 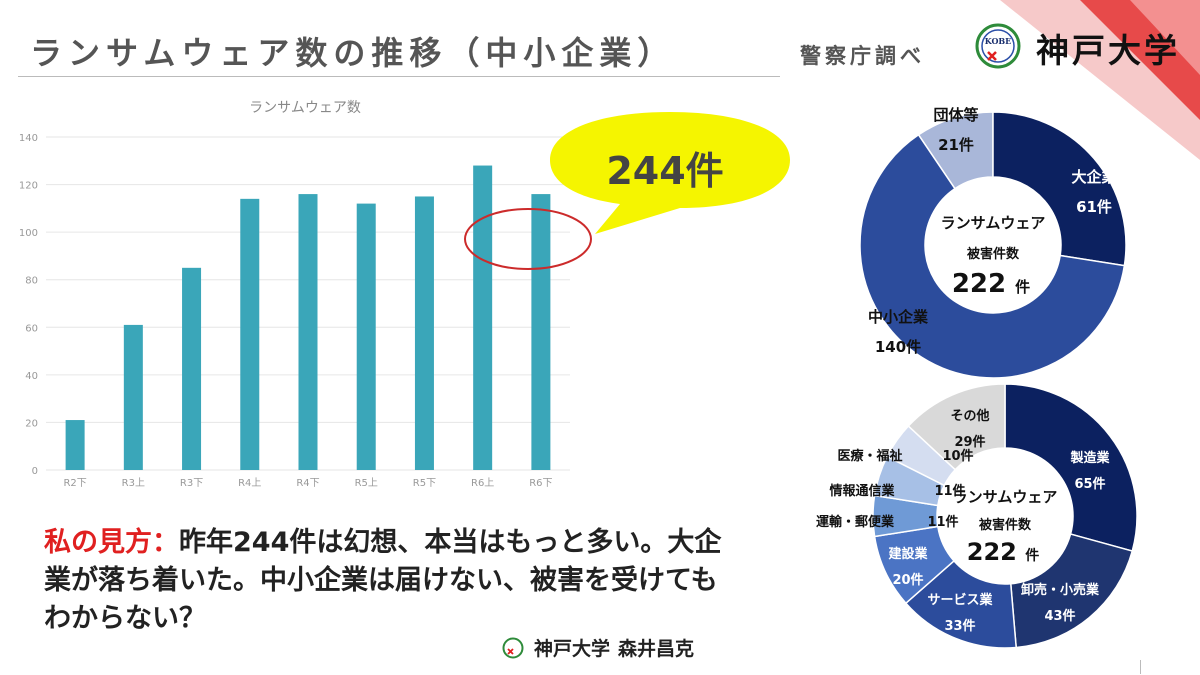 What do you see at coordinates (353, 53) in the screenshot?
I see `slide-title: ランサムウェア数の推移（中小企業）` at bounding box center [353, 53].